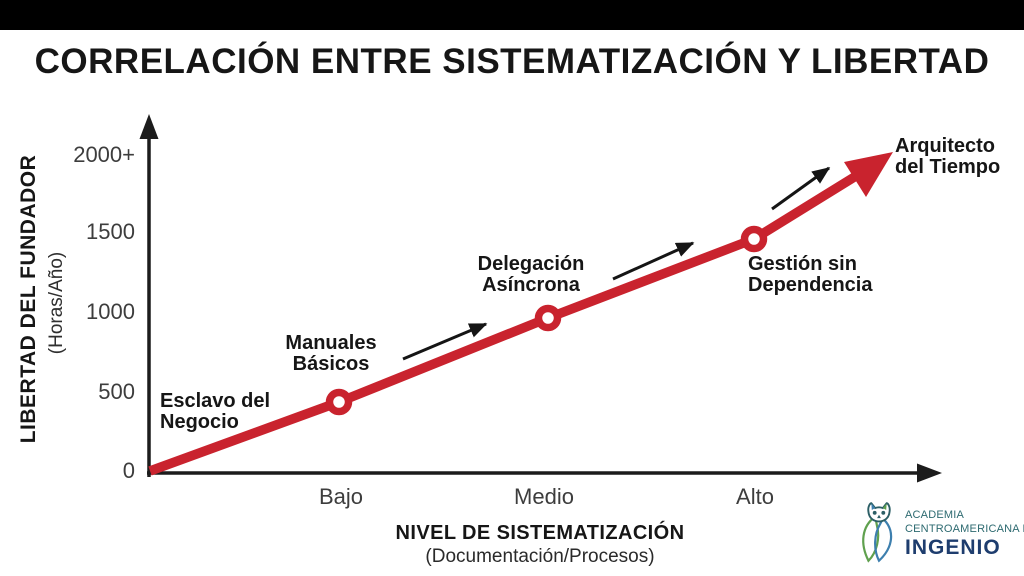 The height and width of the screenshot is (576, 1024). Describe the element at coordinates (56, 303) in the screenshot. I see `y-axis-subtitle: (Horas/Año)` at that location.